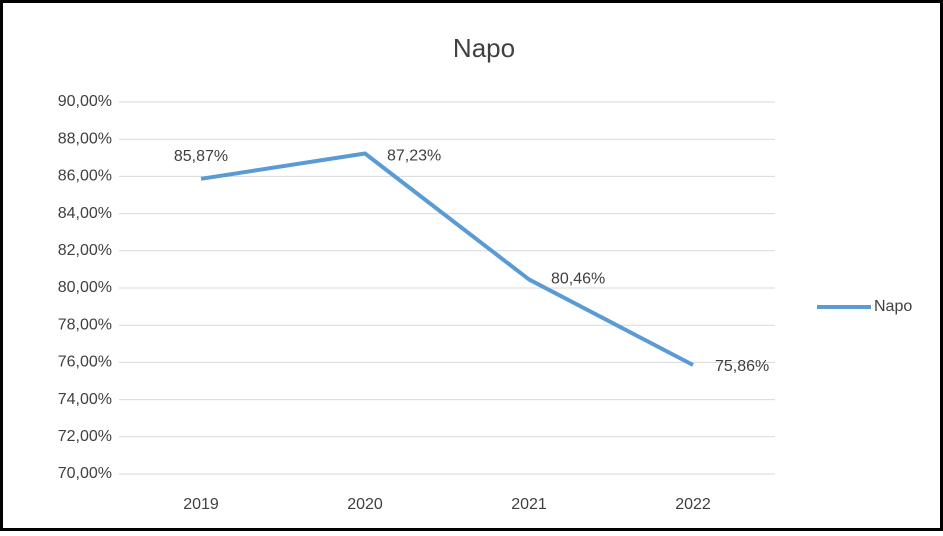  I want to click on x-tick-label: 2021, so click(529, 504).